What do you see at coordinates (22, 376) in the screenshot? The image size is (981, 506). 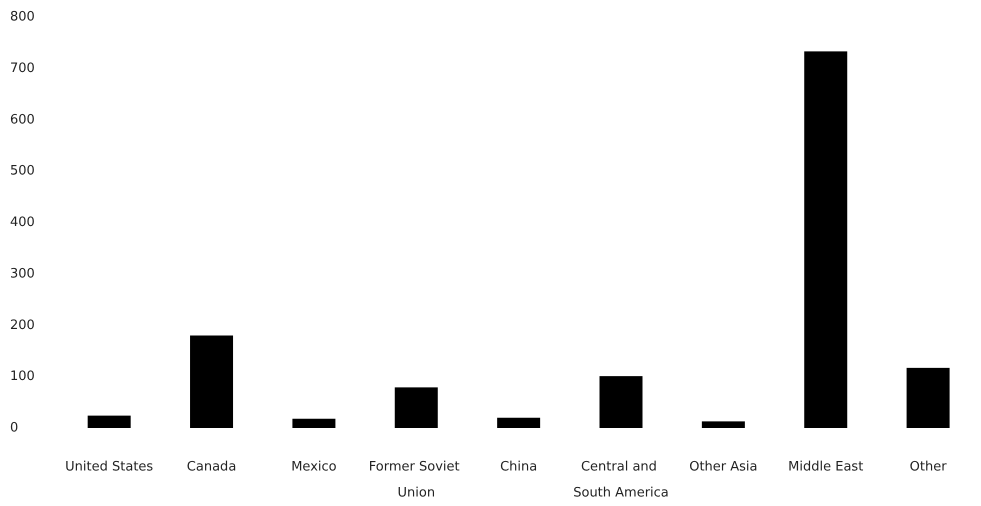 I see `y-tick-label: 100` at bounding box center [22, 376].